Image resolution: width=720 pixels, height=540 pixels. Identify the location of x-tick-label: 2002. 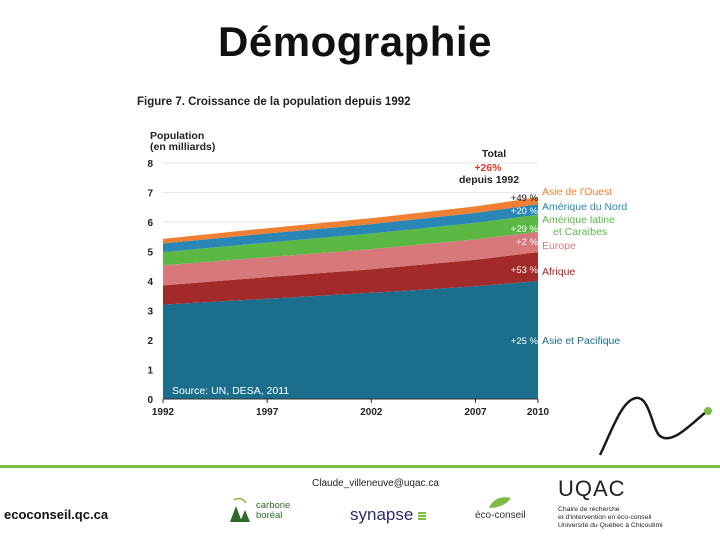
(371, 412).